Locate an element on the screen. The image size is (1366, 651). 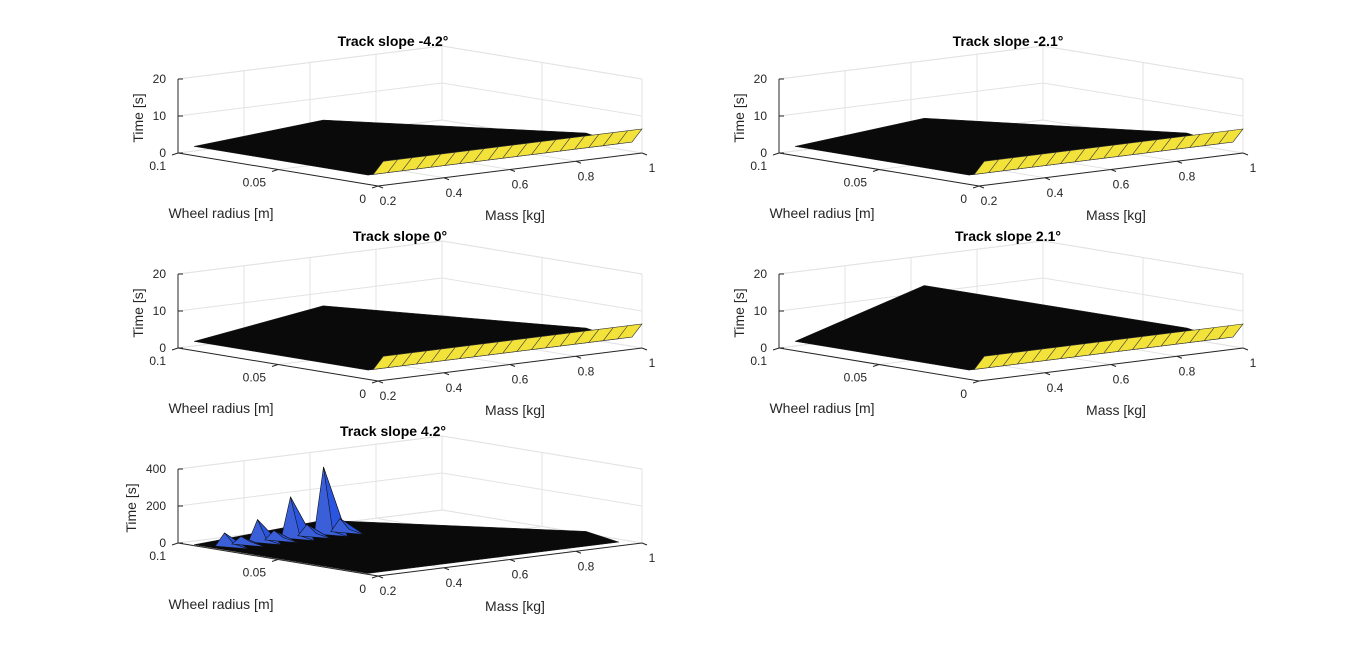
subplot-title: Track slope -2.1° is located at coordinates (1008, 41).